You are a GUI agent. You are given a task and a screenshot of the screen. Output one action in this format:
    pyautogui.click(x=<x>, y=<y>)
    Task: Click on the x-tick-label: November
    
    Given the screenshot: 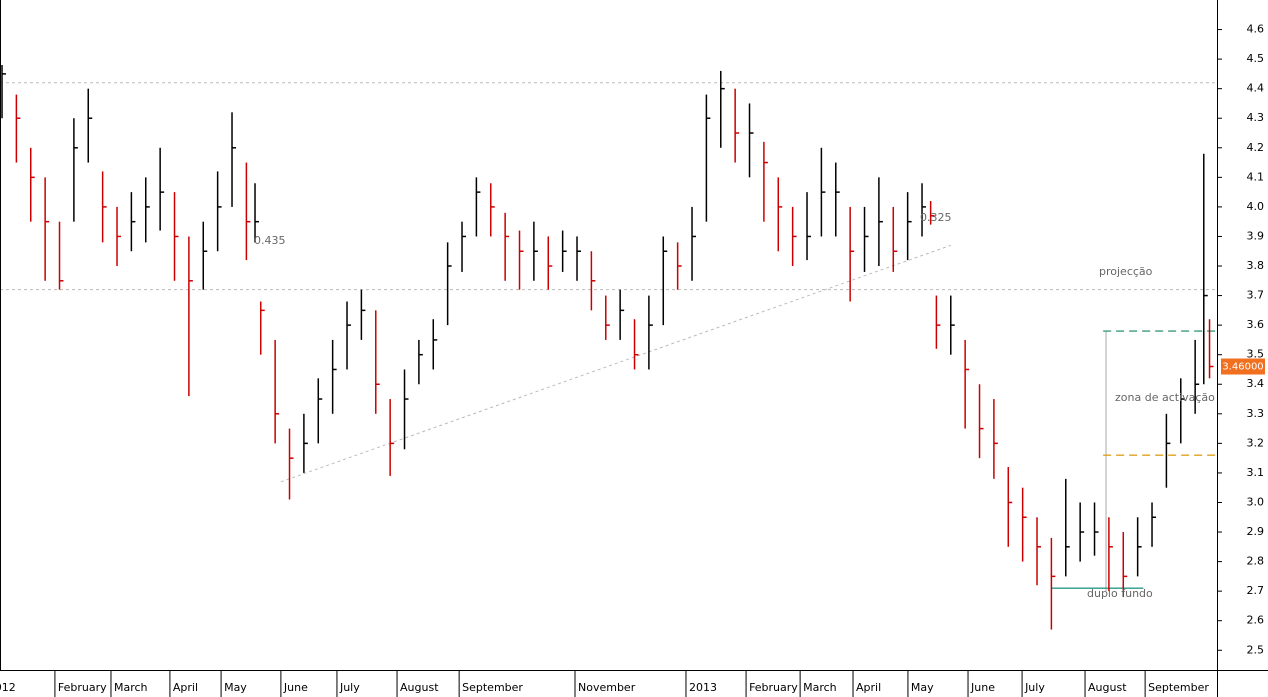 What is the action you would take?
    pyautogui.click(x=607, y=687)
    